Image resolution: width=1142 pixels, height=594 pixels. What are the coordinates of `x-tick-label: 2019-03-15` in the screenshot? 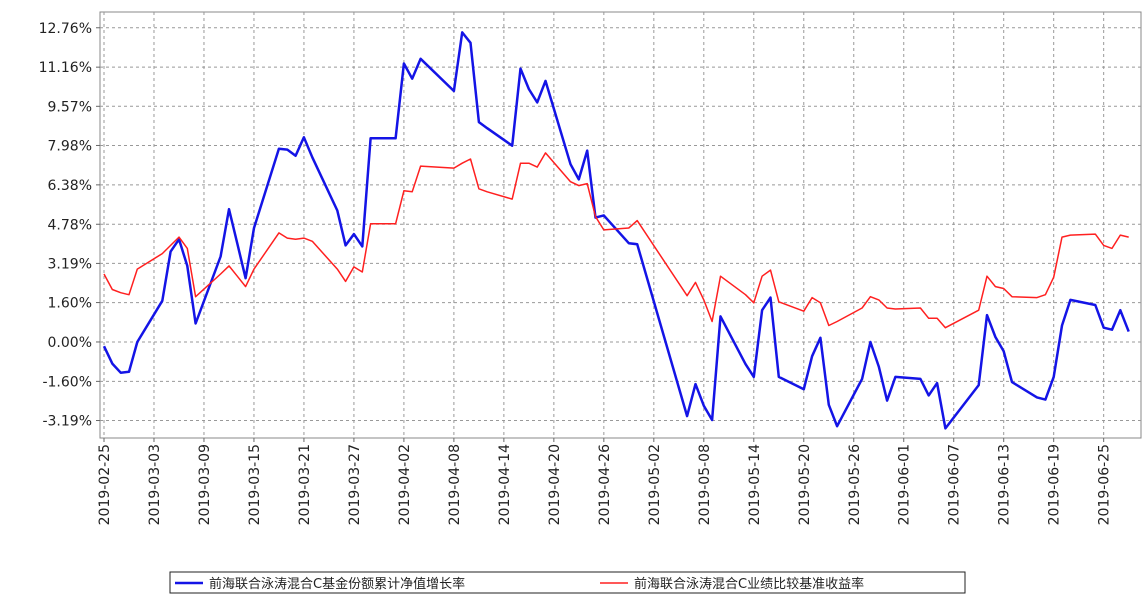 It's located at (255, 484).